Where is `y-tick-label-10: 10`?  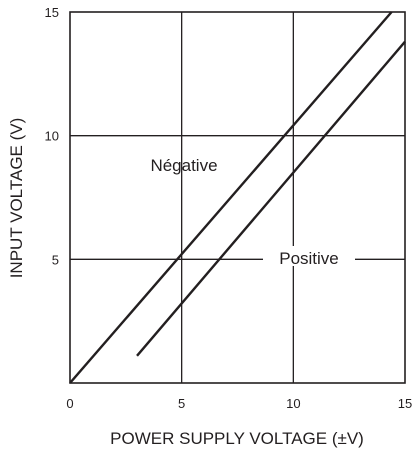 y-tick-label-10: 10 is located at coordinates (52, 136).